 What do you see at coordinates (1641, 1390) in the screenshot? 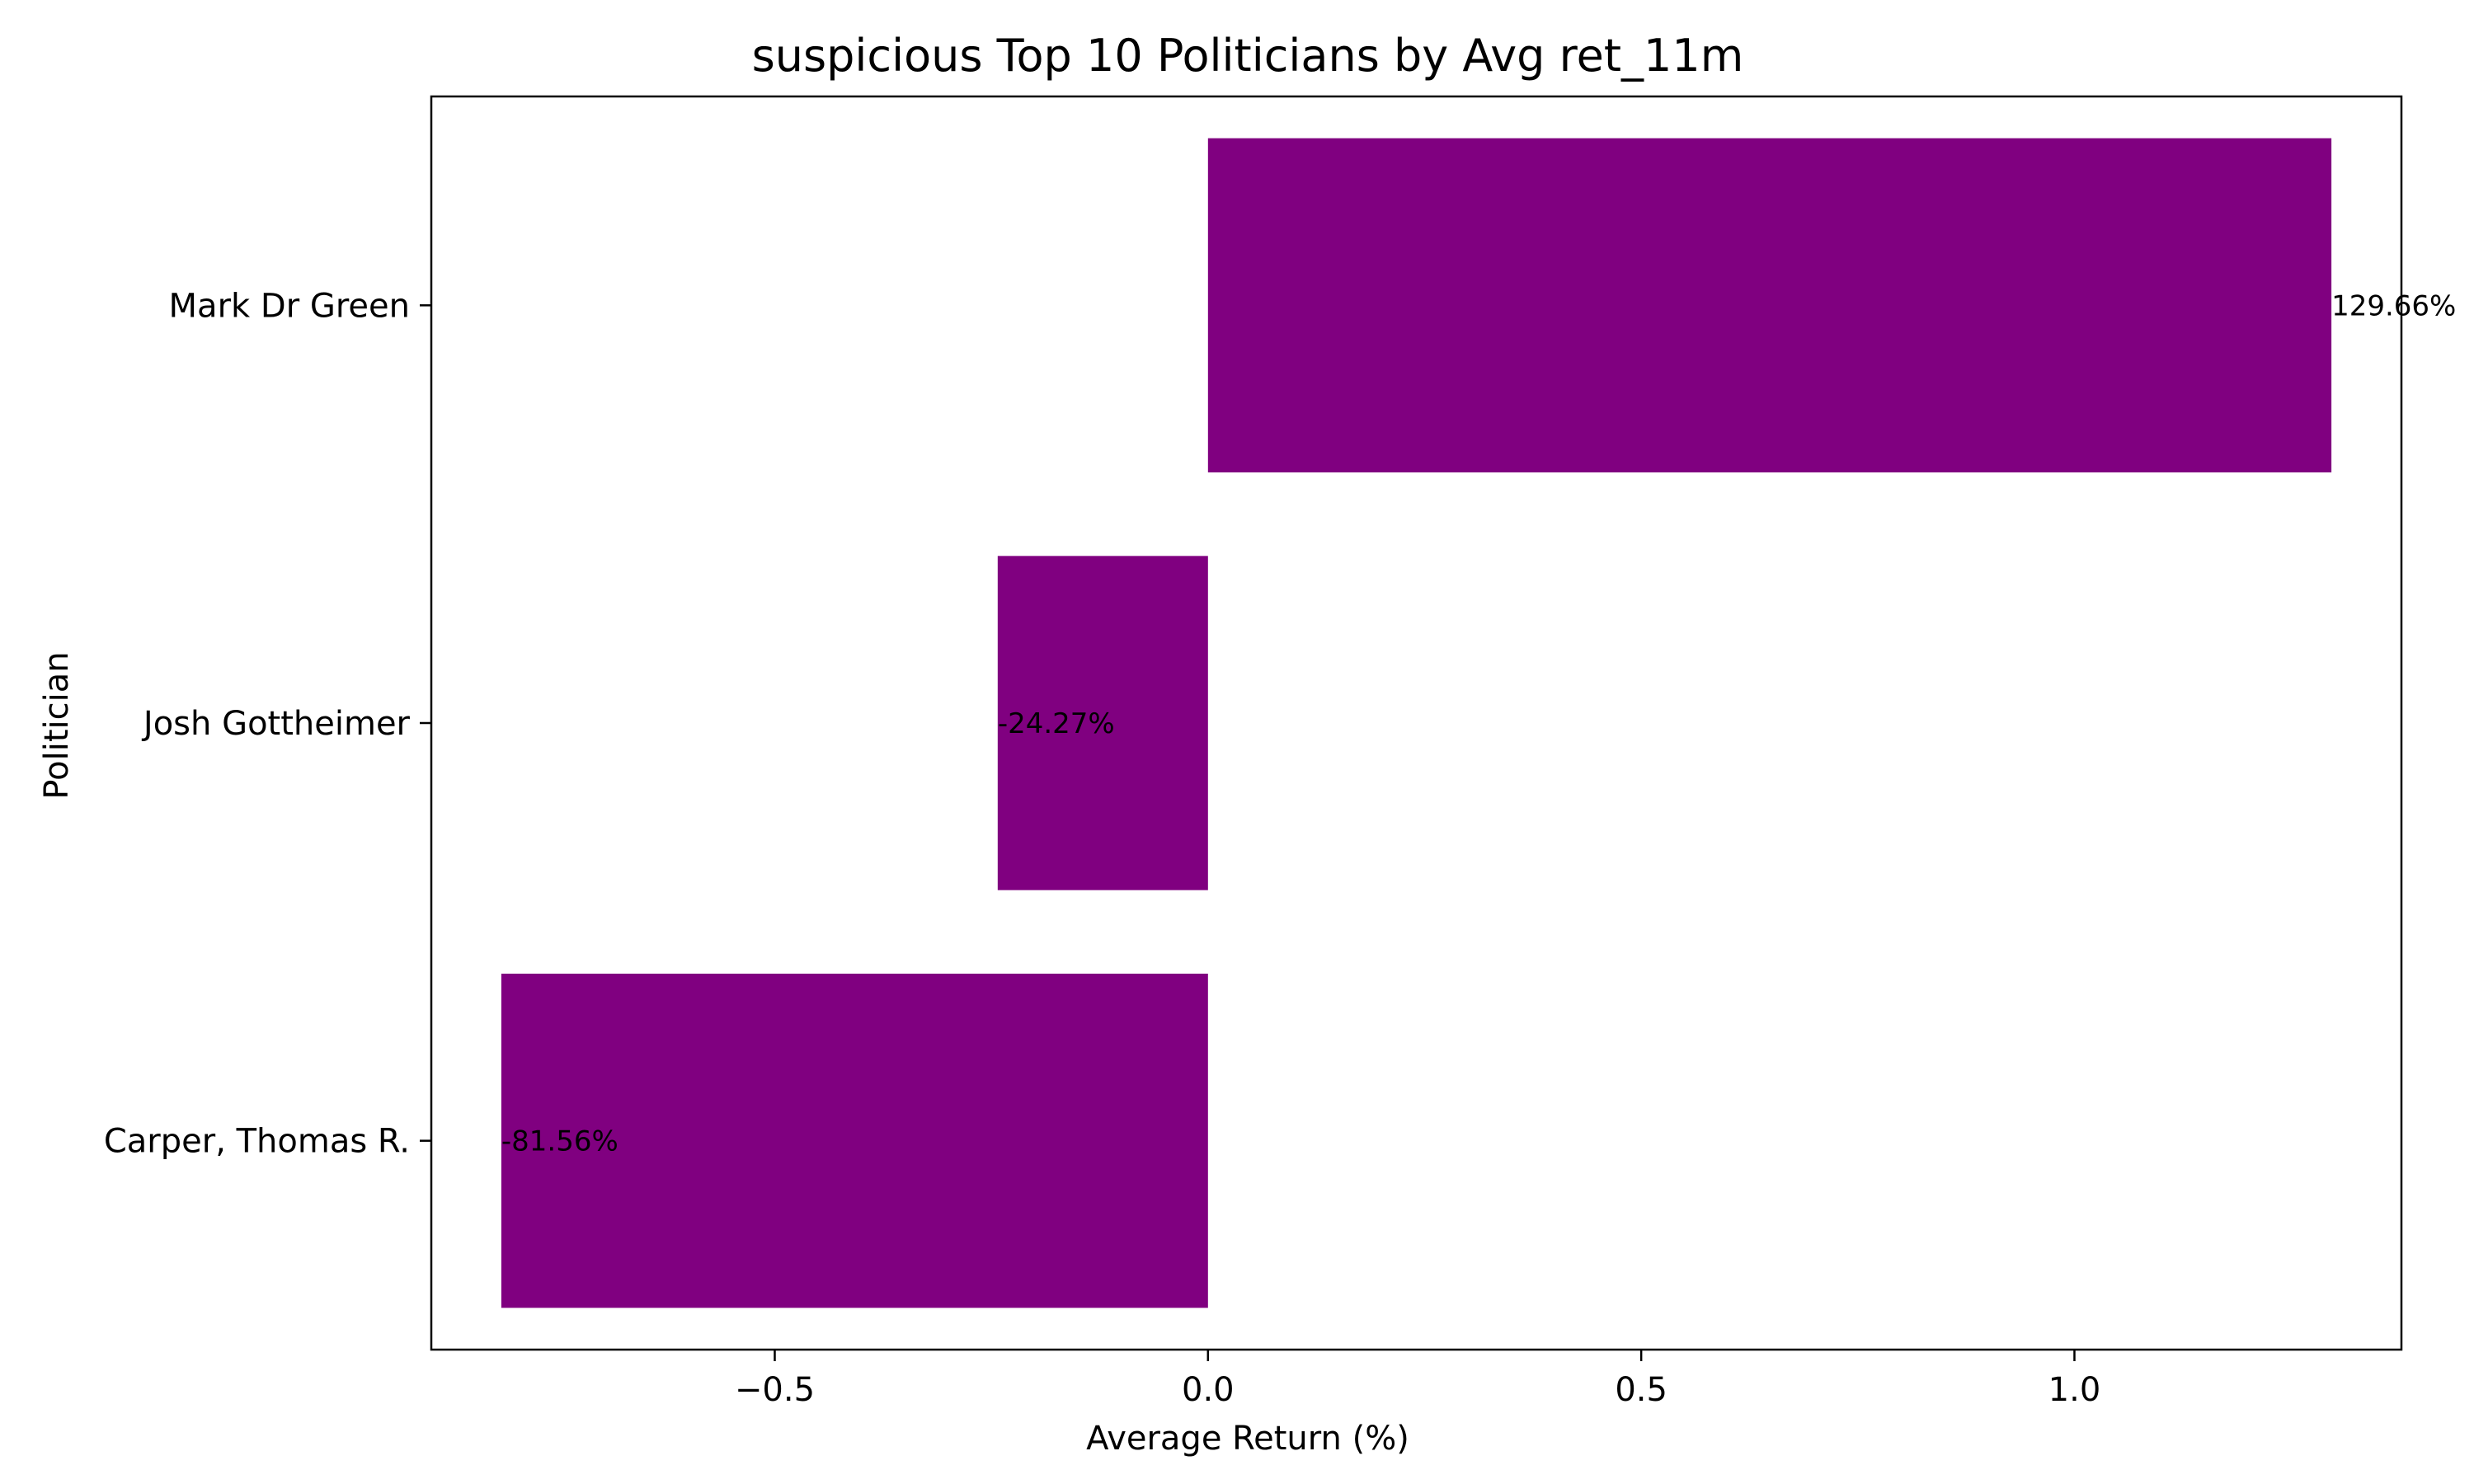
I see `x-tick-label: 0.5` at bounding box center [1641, 1390].